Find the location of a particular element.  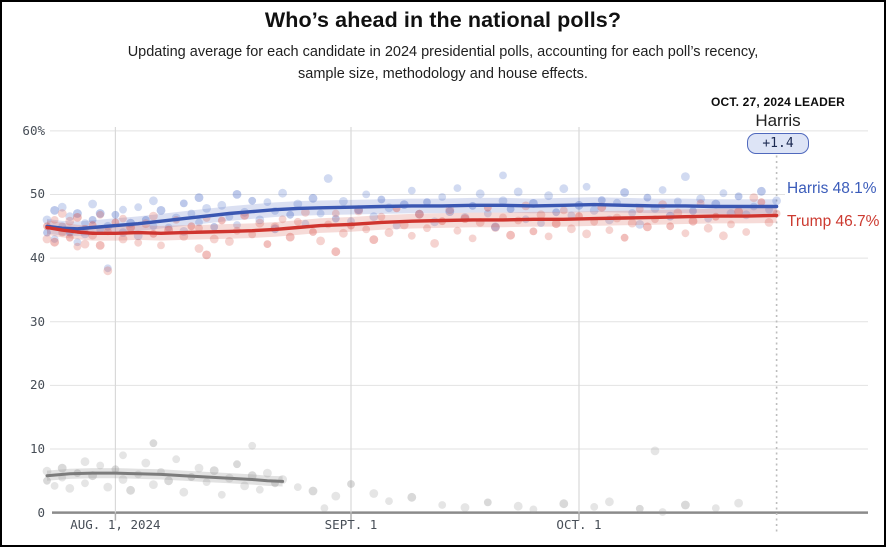

page-title: Who’s ahead in the national polls? is located at coordinates (443, 20).